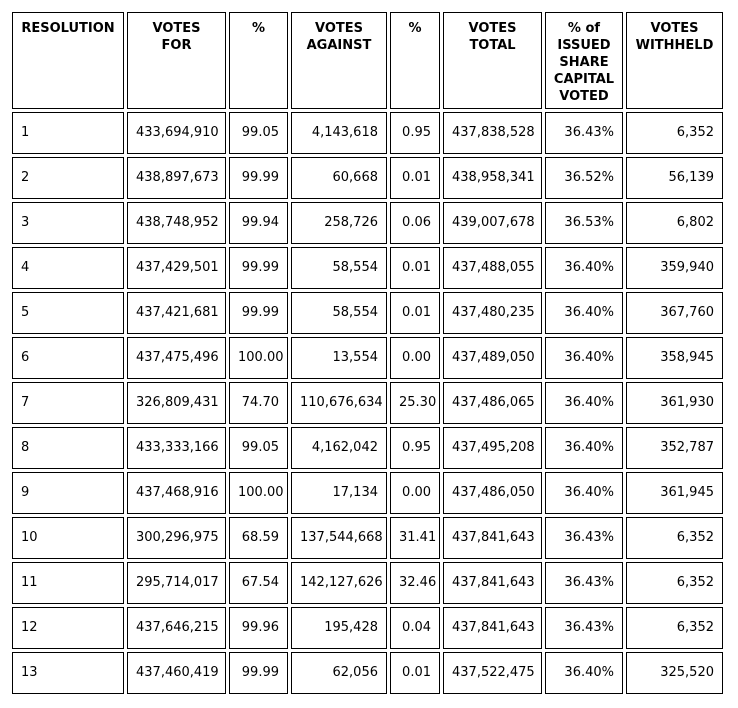 This screenshot has height=708, width=738. What do you see at coordinates (176, 358) in the screenshot?
I see `cell-votes-for: 437,475,496` at bounding box center [176, 358].